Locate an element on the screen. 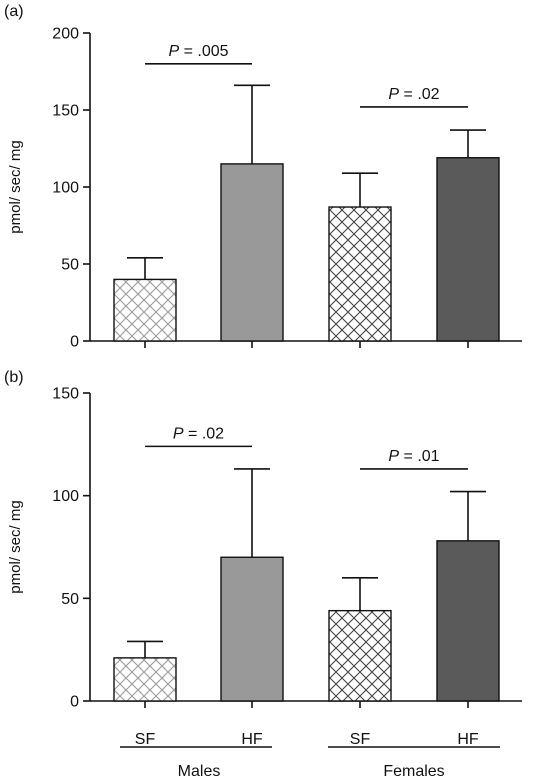  panel-a-ylabel: pmol/ sec/ mg is located at coordinates (15, 186).